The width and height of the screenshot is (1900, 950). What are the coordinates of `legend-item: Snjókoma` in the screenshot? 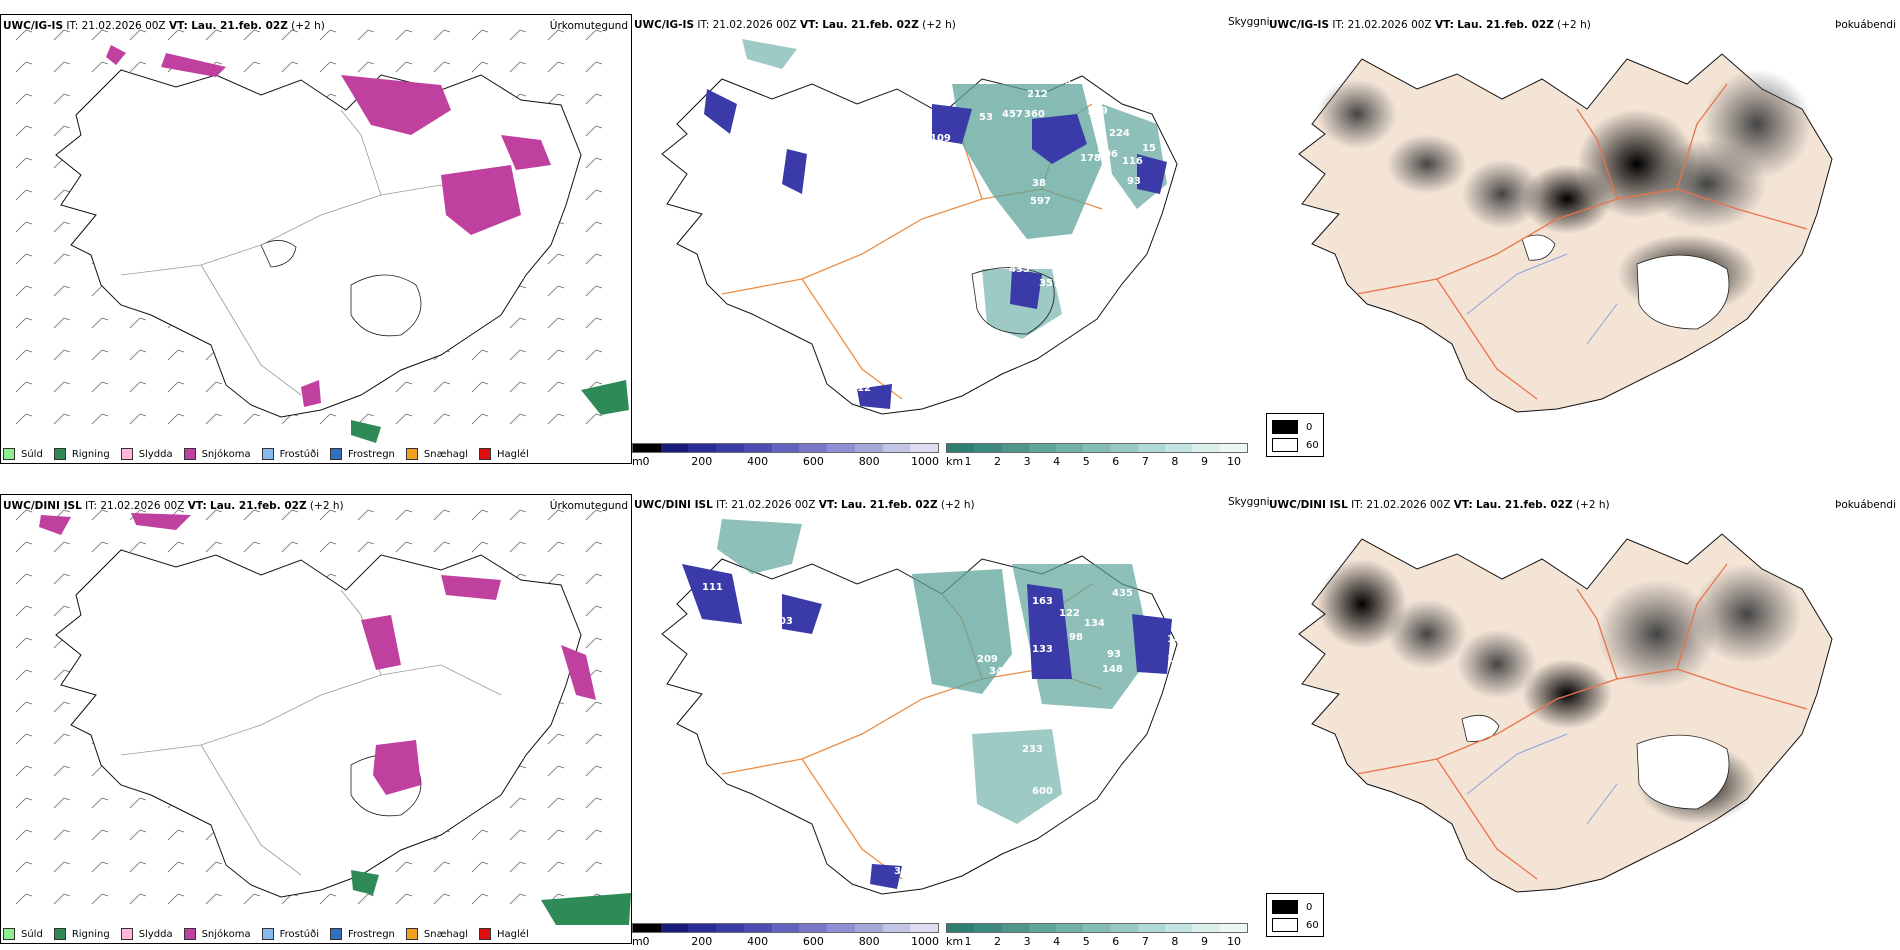 It's located at (217, 934).